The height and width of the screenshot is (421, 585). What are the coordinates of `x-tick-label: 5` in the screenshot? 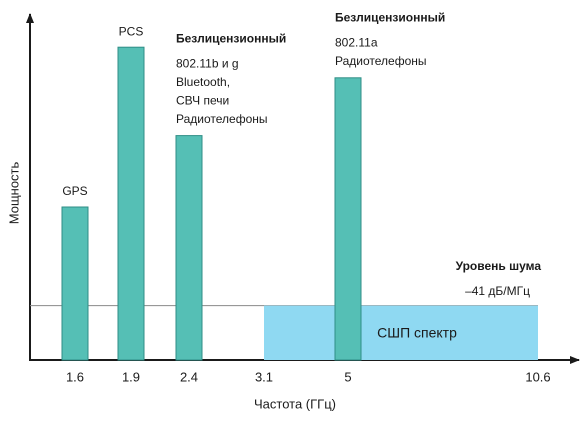 It's located at (347, 376).